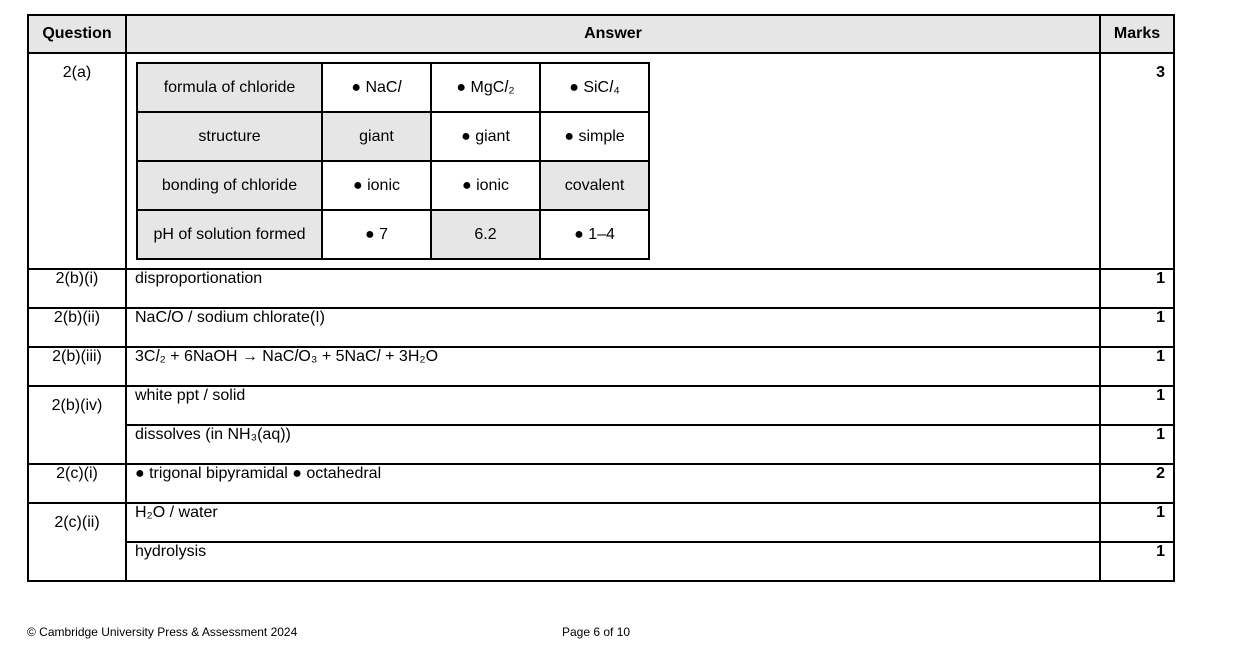  I want to click on answer-header: Answer, so click(613, 34).